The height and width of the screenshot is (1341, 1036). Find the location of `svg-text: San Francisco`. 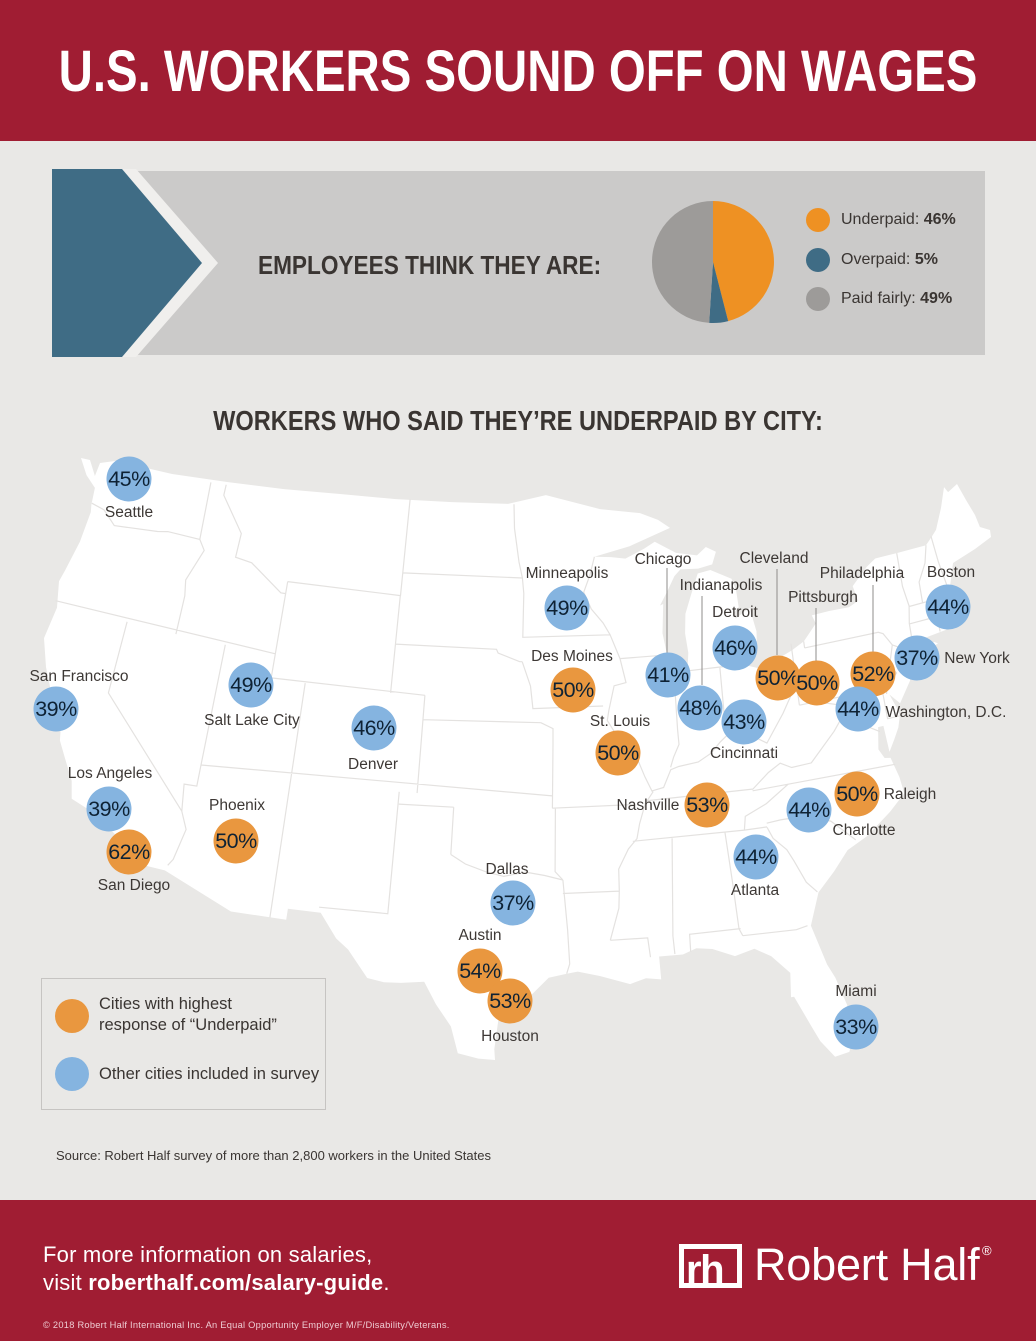

svg-text: San Francisco is located at coordinates (78, 676).